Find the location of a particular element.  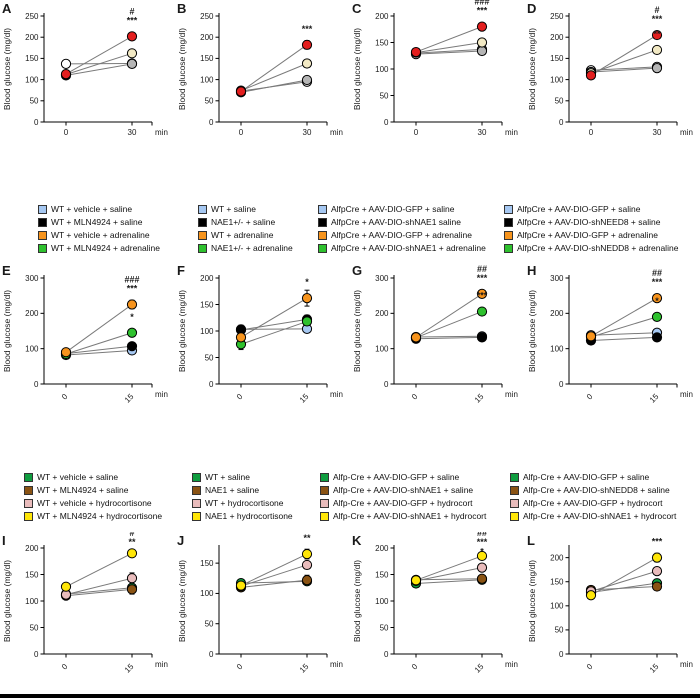

x-tick-label: 15 is located at coordinates (129, 668).